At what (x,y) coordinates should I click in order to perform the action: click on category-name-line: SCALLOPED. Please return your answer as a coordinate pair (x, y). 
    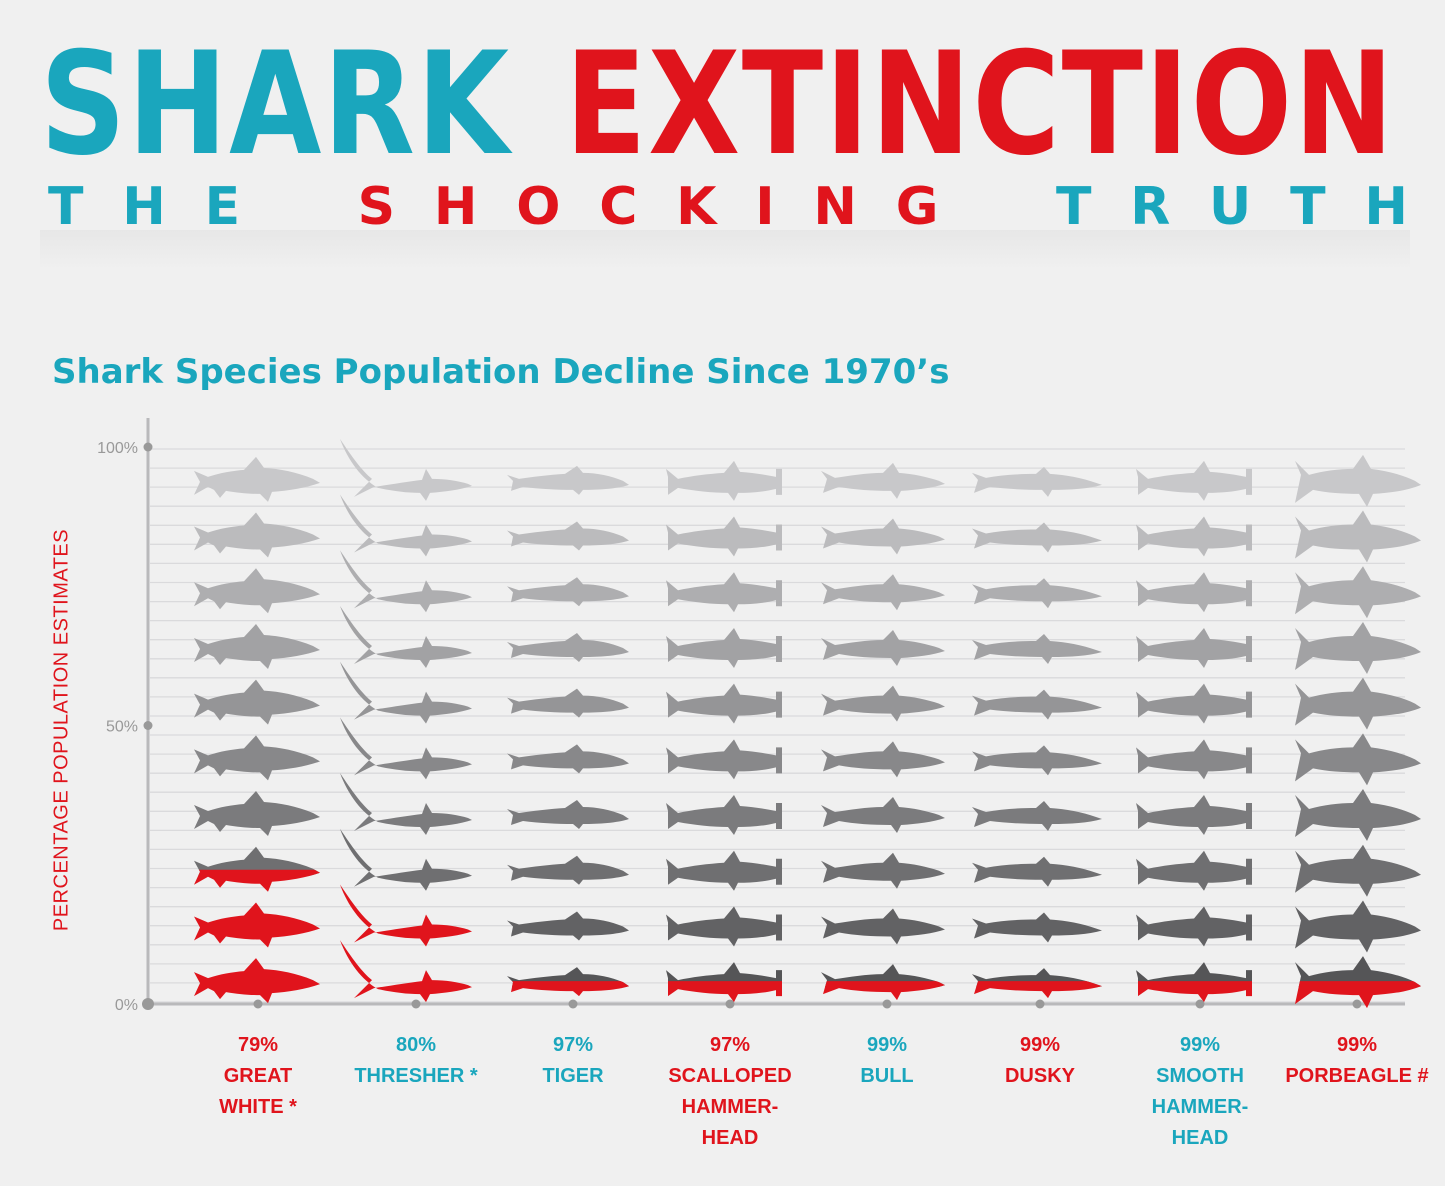
    Looking at the image, I should click on (730, 1076).